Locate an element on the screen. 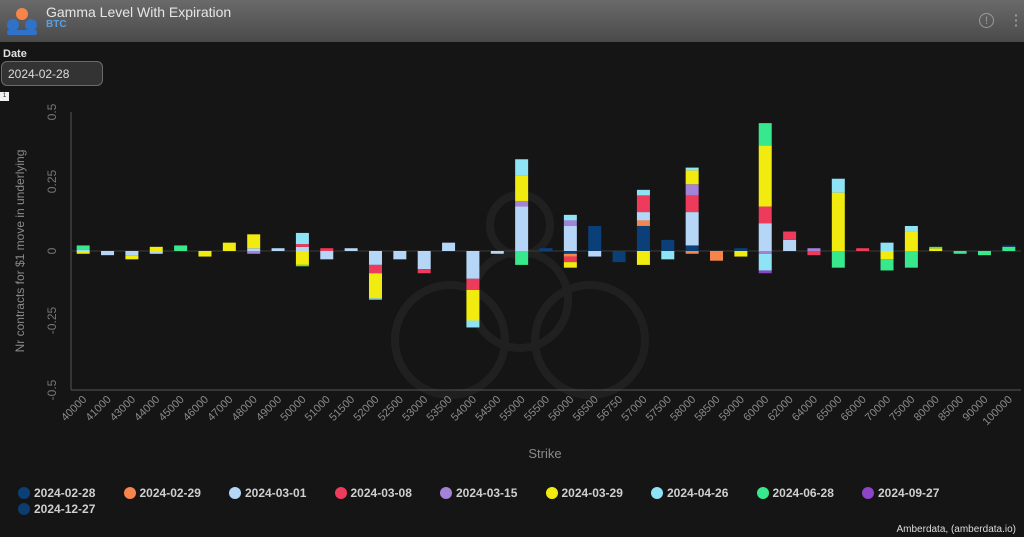 Image resolution: width=1024 pixels, height=537 pixels. page-badge: 1 is located at coordinates (4, 96).